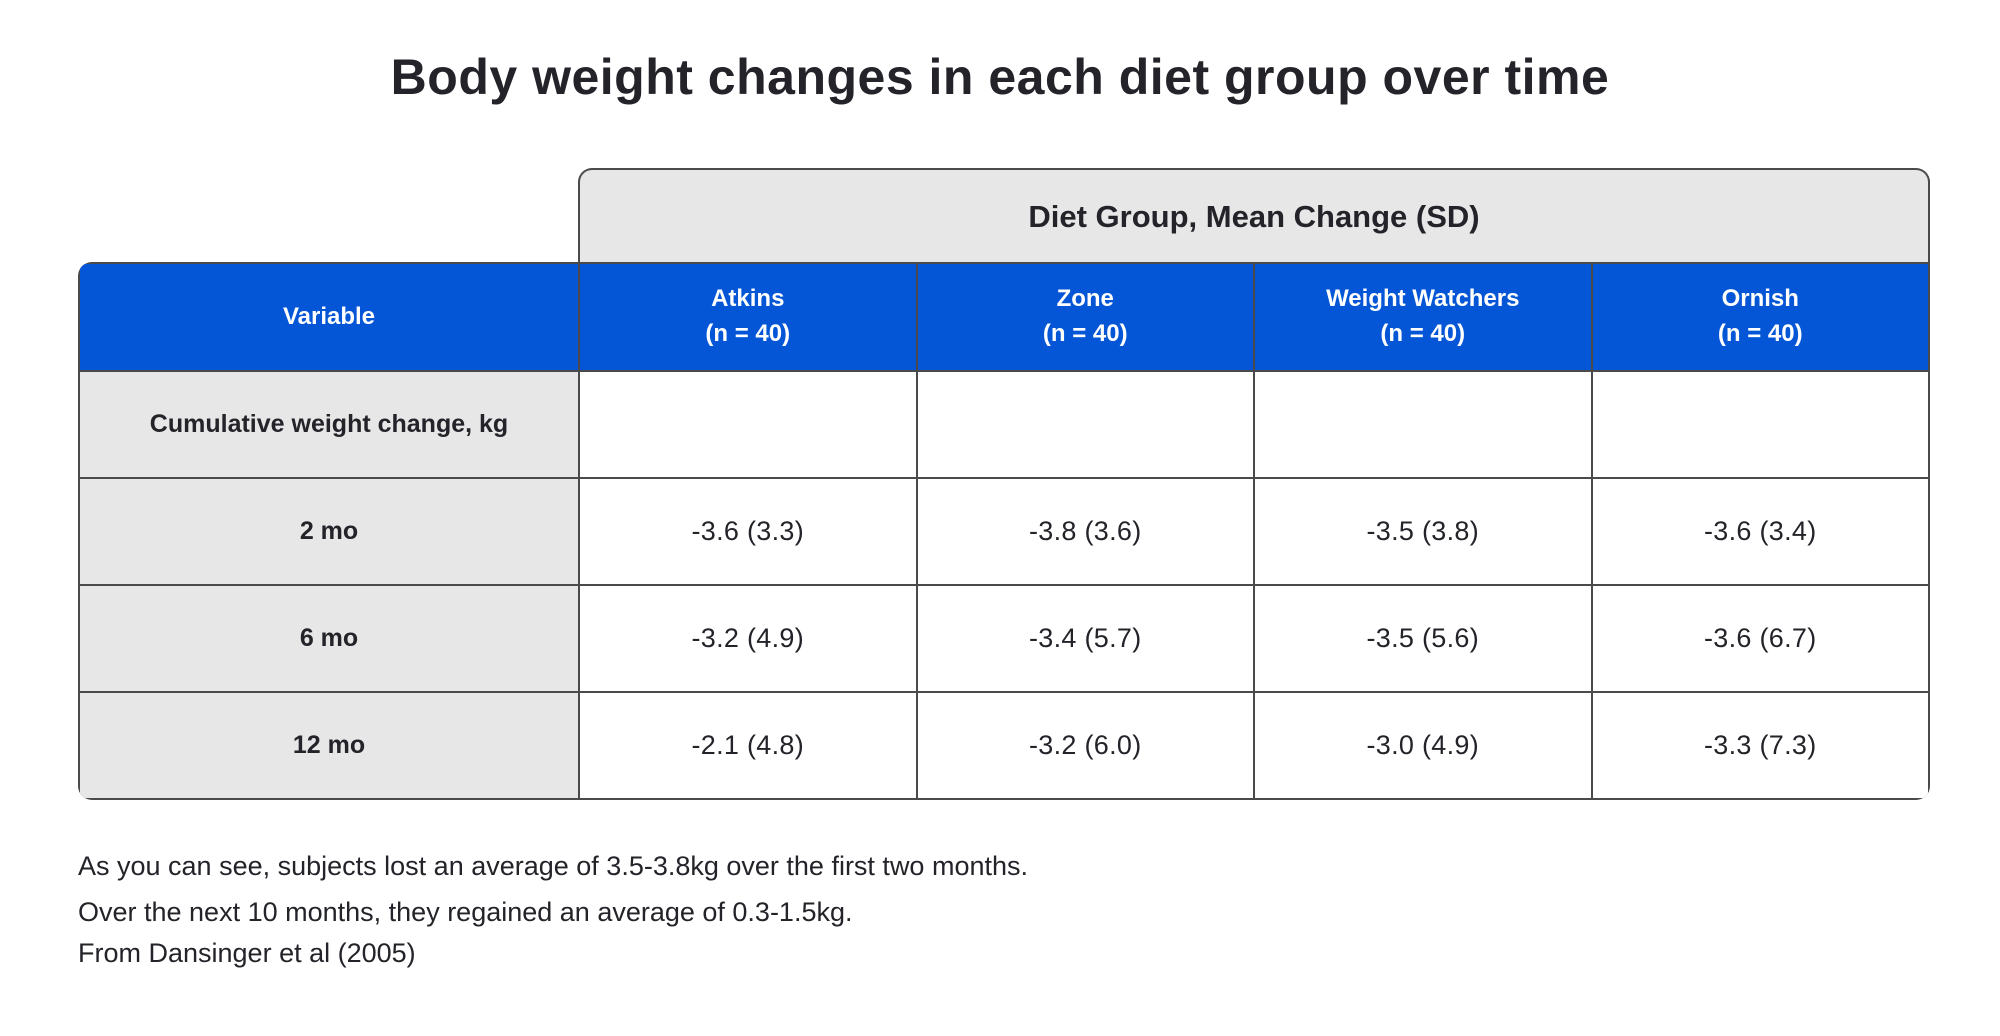  I want to click on table-cell: -3.8 (3.6), so click(1085, 531).